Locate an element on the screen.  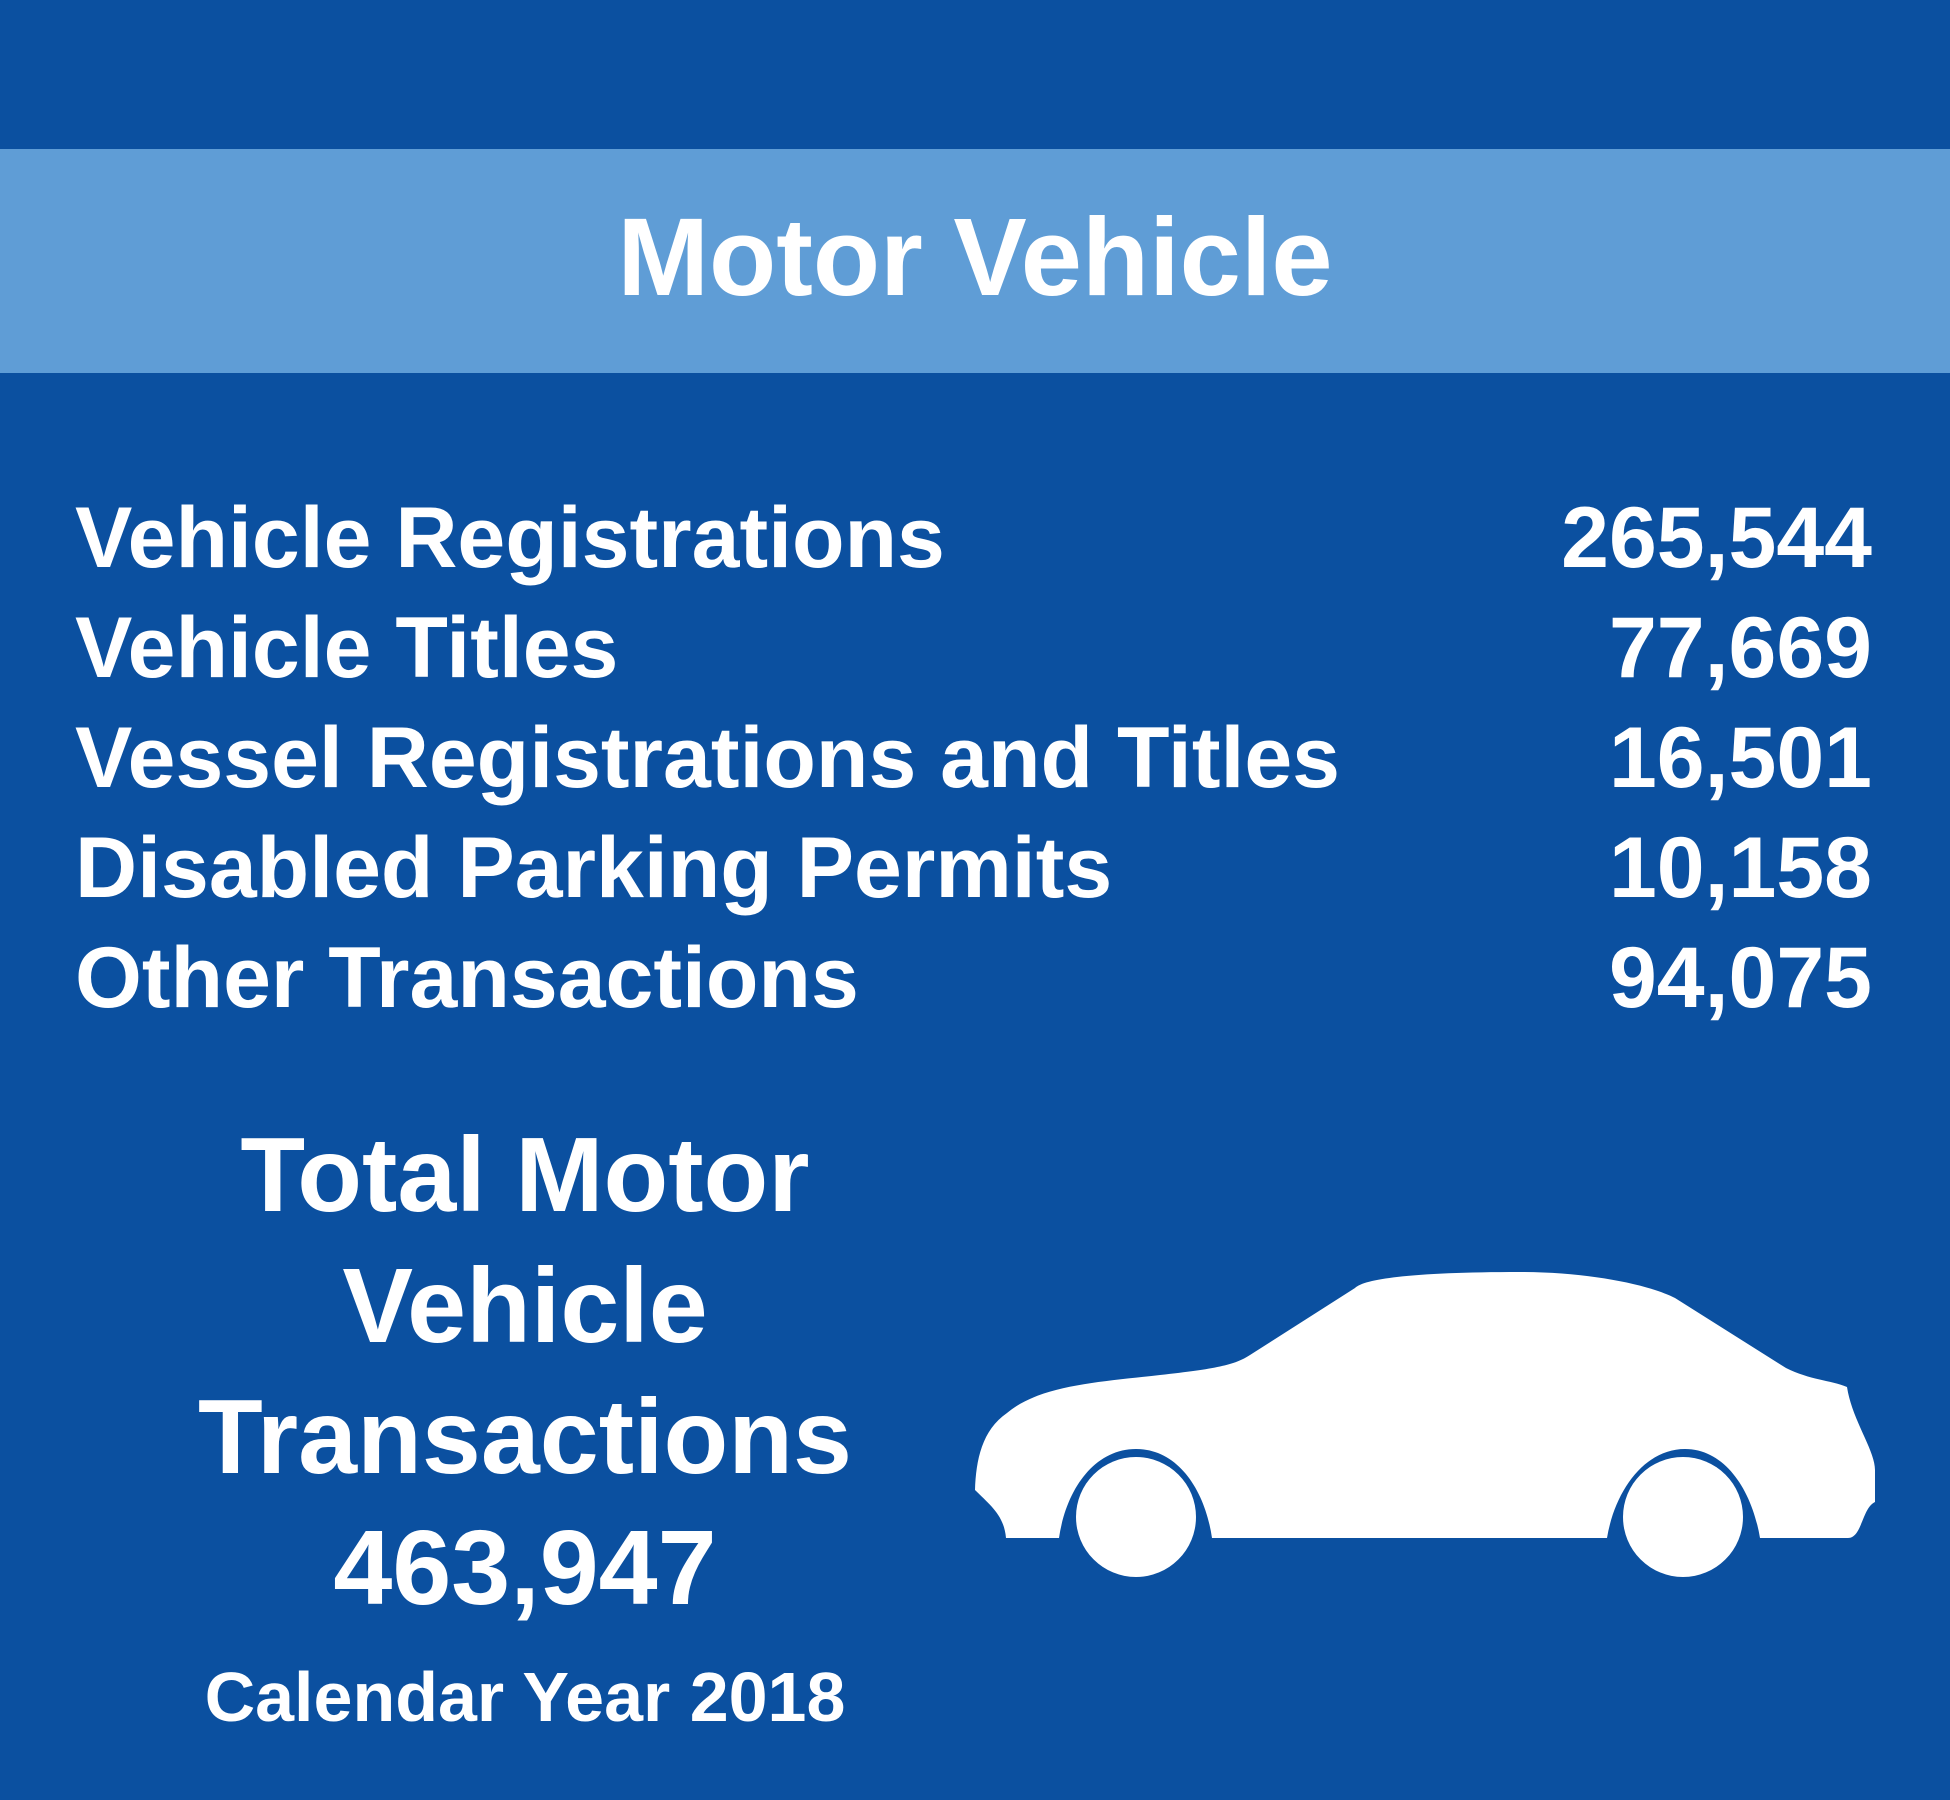
stat-label: Vehicle Titles is located at coordinates (347, 648).